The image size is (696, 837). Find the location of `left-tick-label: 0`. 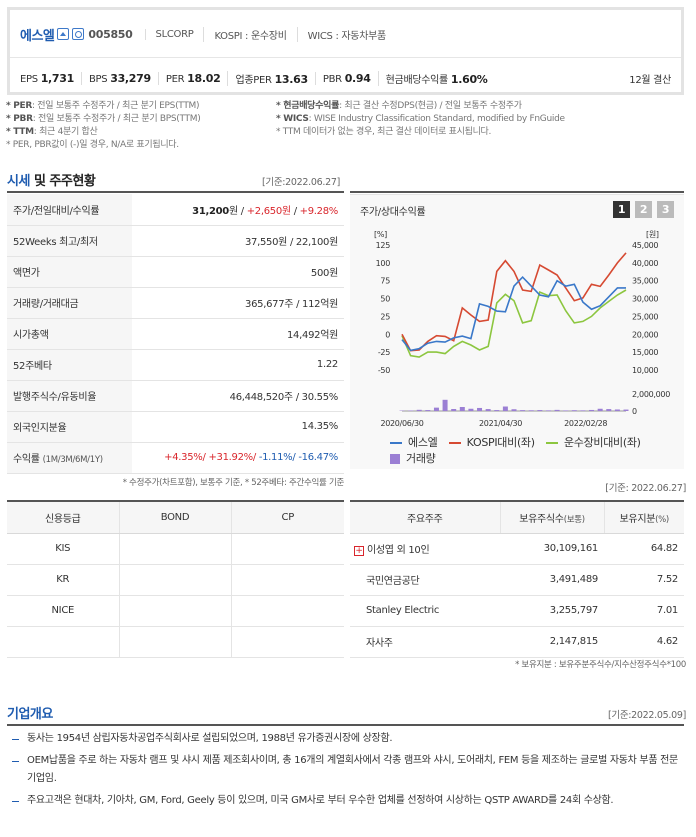

left-tick-label: 0 is located at coordinates (387, 334).